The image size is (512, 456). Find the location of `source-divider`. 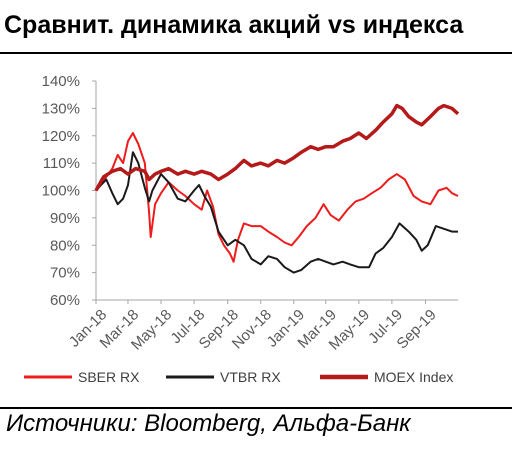

source-divider is located at coordinates (256, 408).